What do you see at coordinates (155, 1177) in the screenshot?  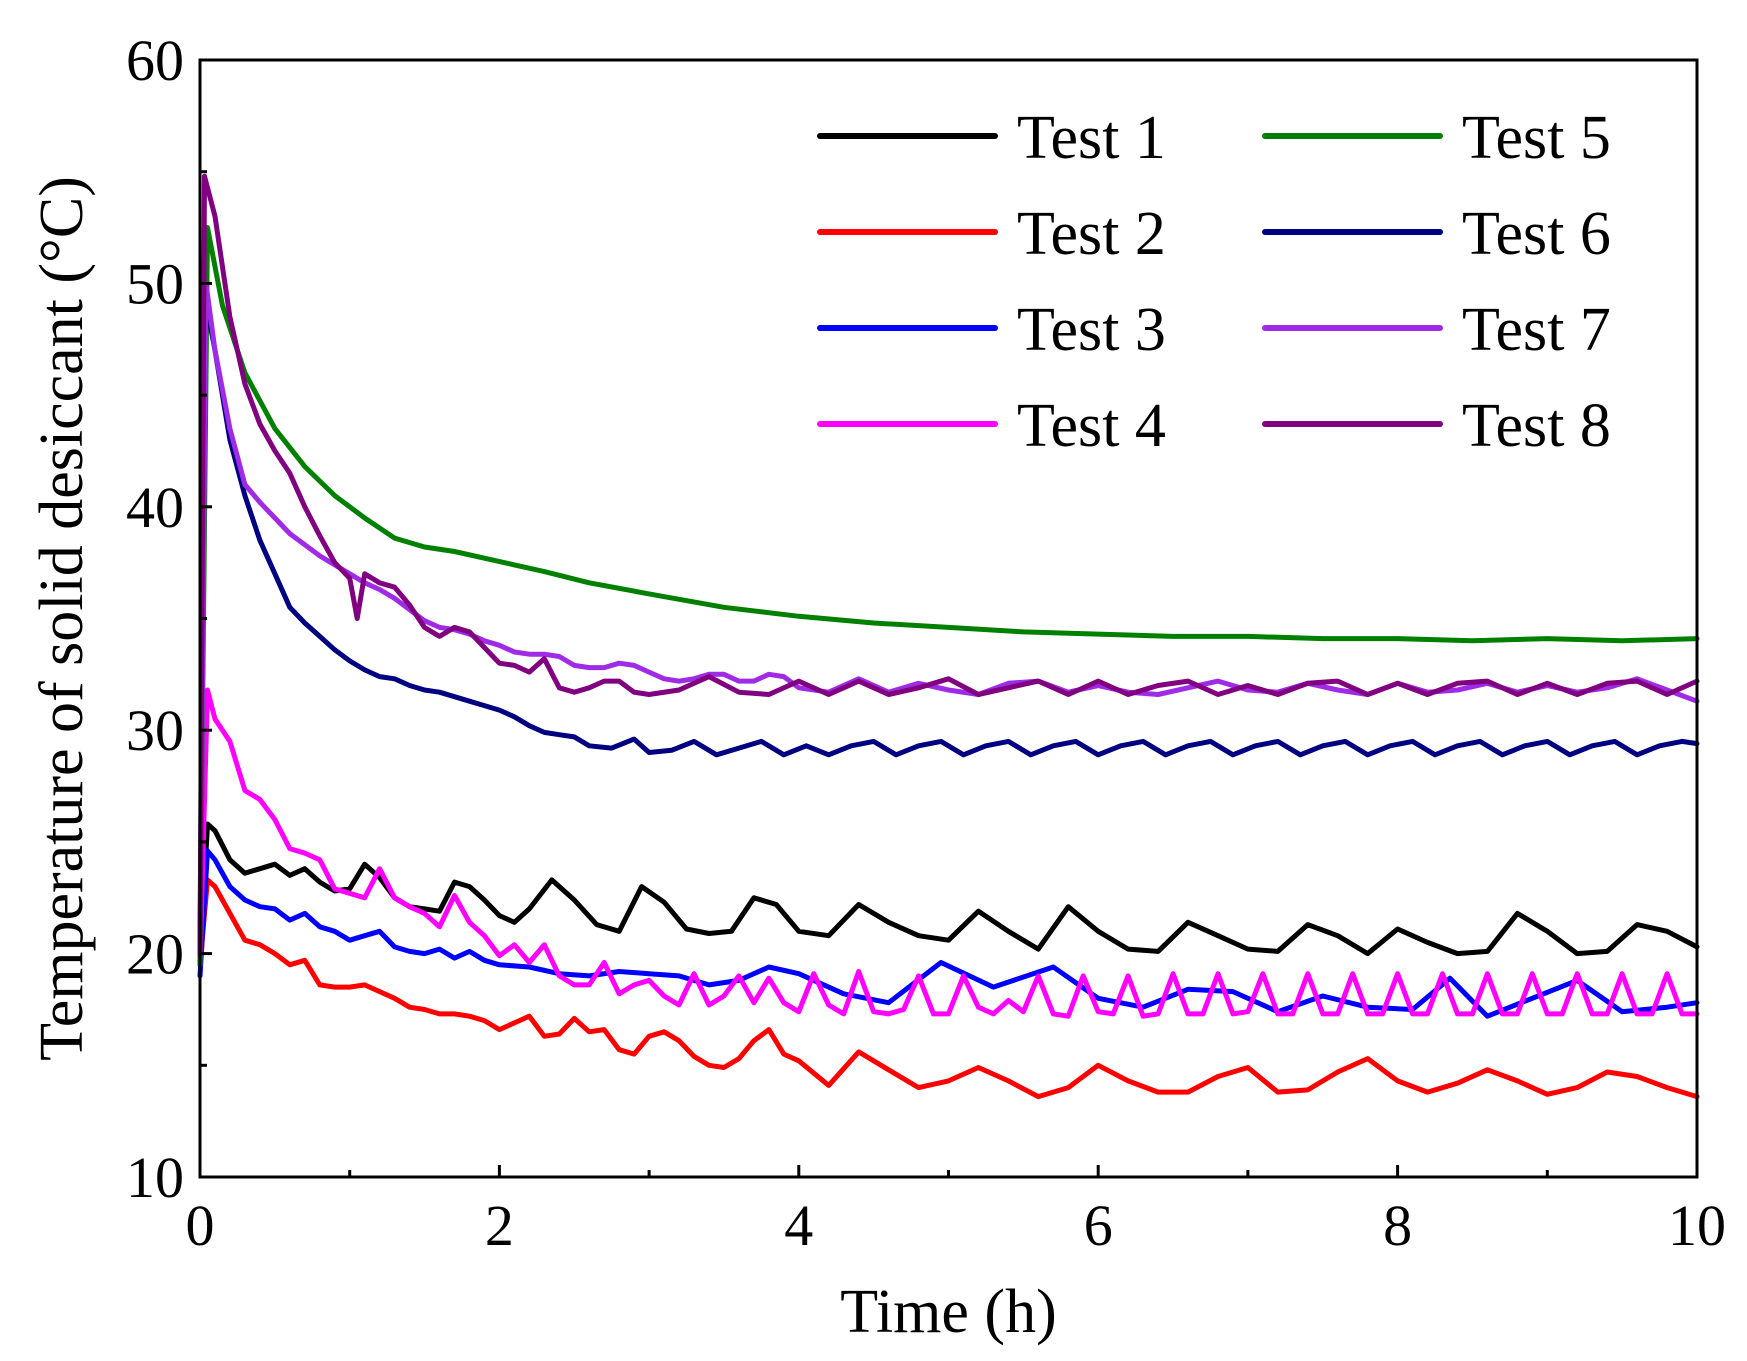 I see `y-tick-label: 10` at bounding box center [155, 1177].